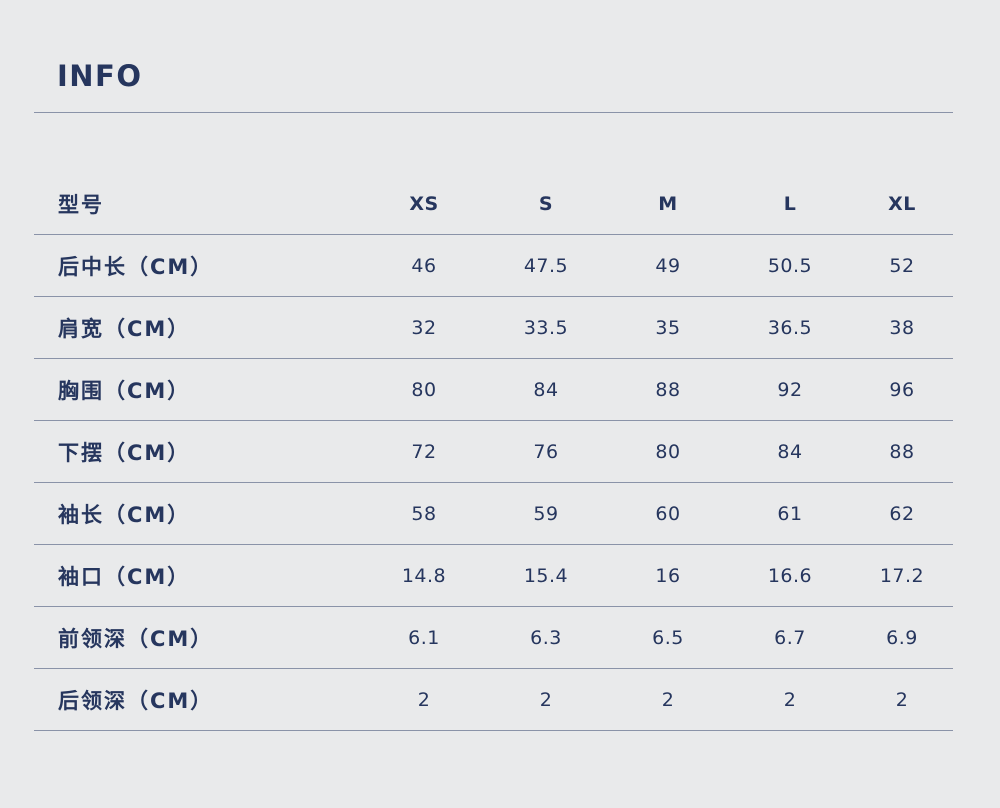 The image size is (1000, 808). Describe the element at coordinates (493, 204) in the screenshot. I see `table-header-row: 型号 XS S M L XL` at that location.